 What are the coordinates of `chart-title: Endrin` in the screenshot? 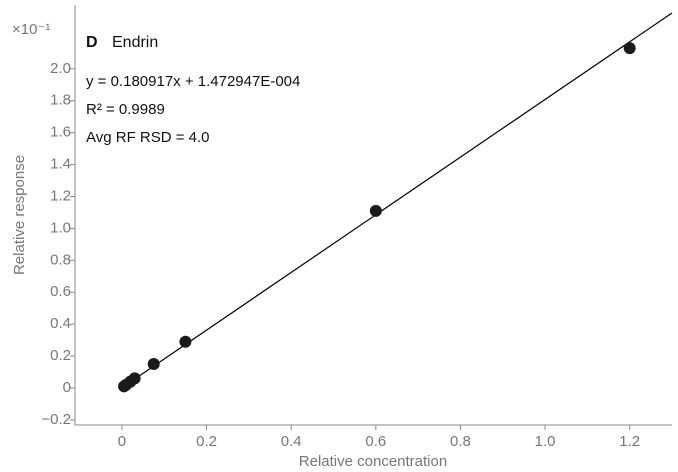 It's located at (135, 42).